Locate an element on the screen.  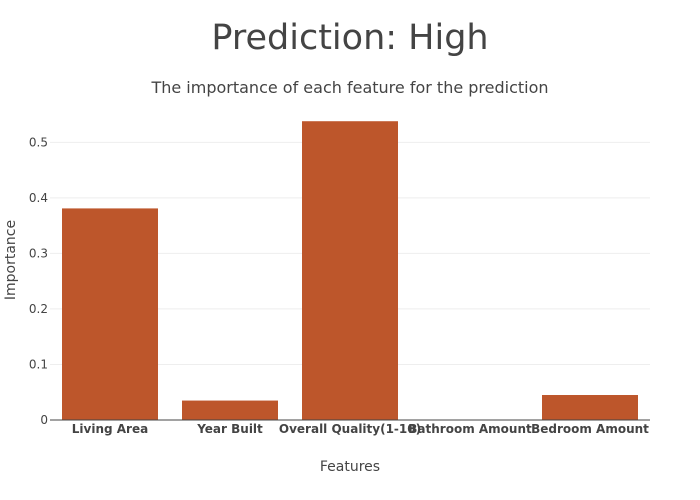
y-axis-label: Importance is located at coordinates (11, 260).